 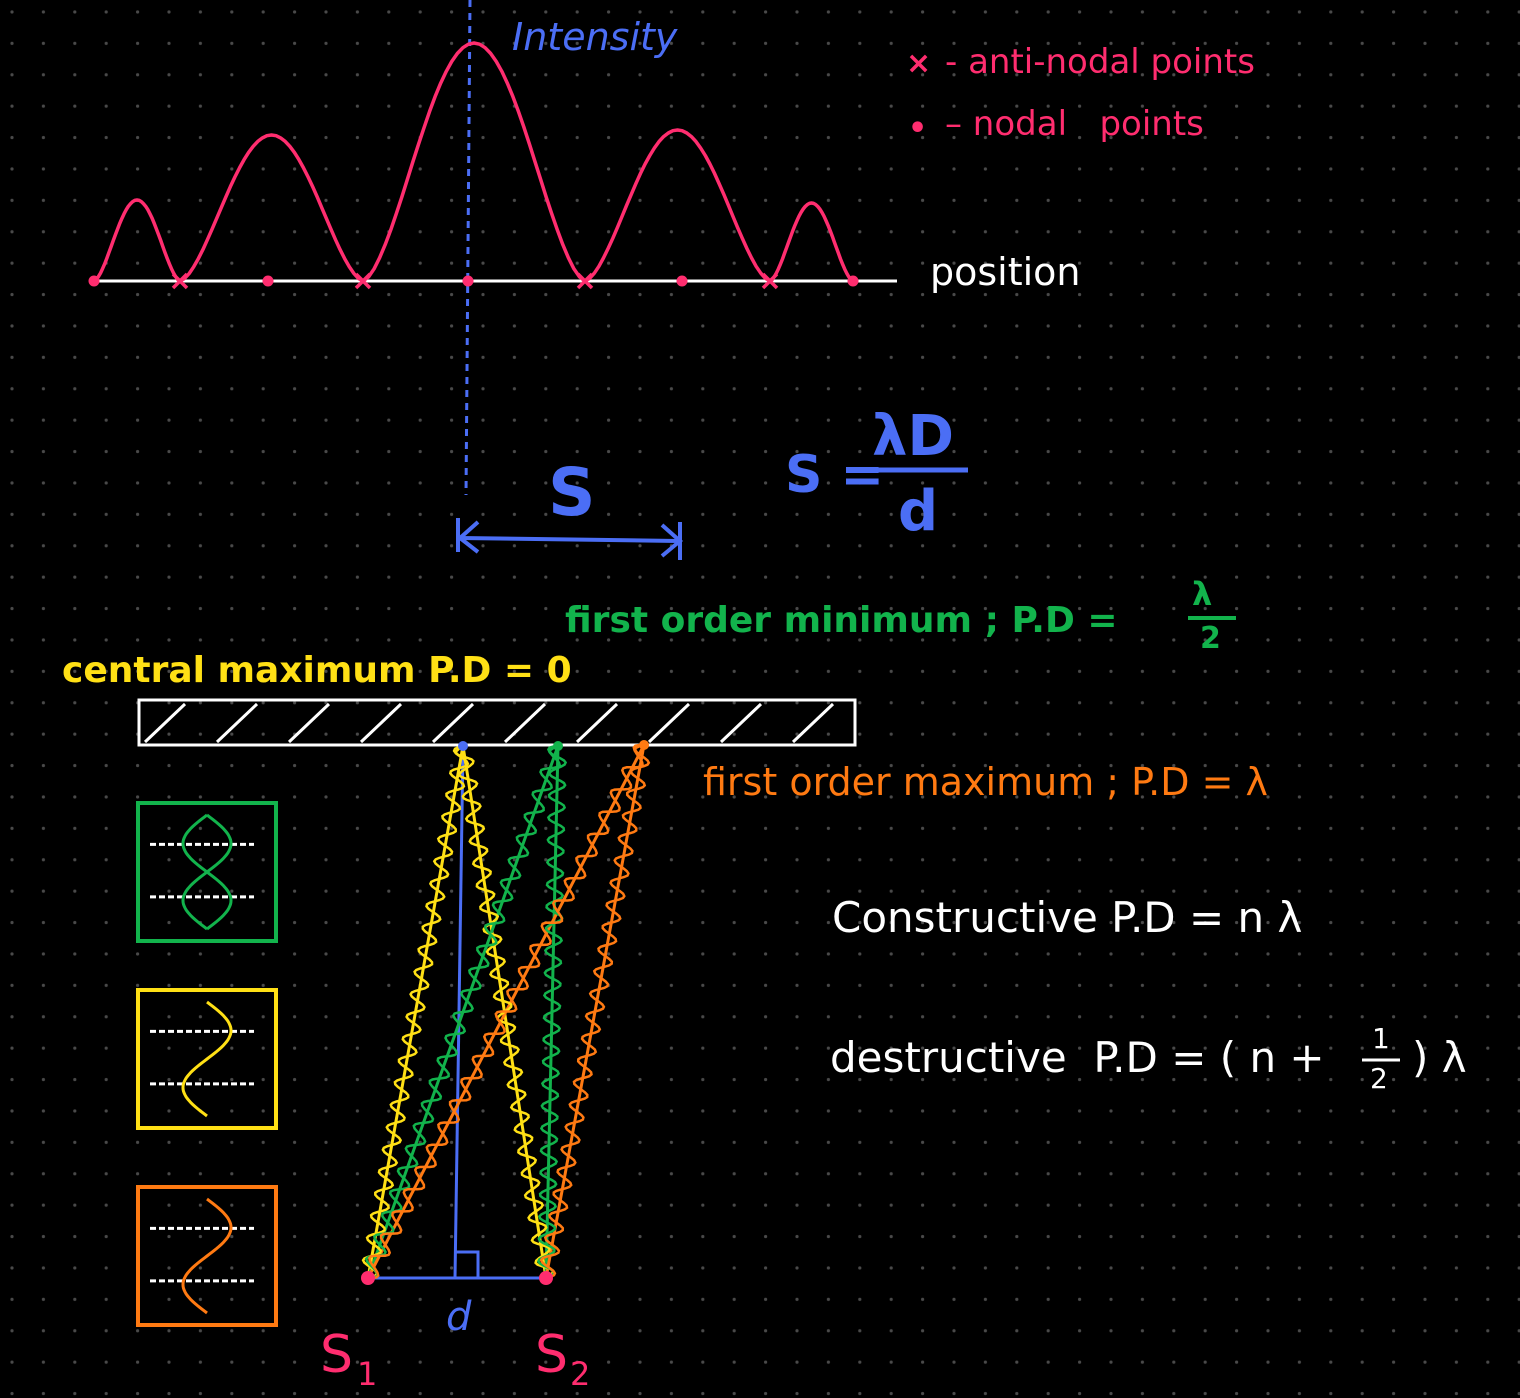 I want to click on source-2-subscript: 2, so click(x=580, y=1374).